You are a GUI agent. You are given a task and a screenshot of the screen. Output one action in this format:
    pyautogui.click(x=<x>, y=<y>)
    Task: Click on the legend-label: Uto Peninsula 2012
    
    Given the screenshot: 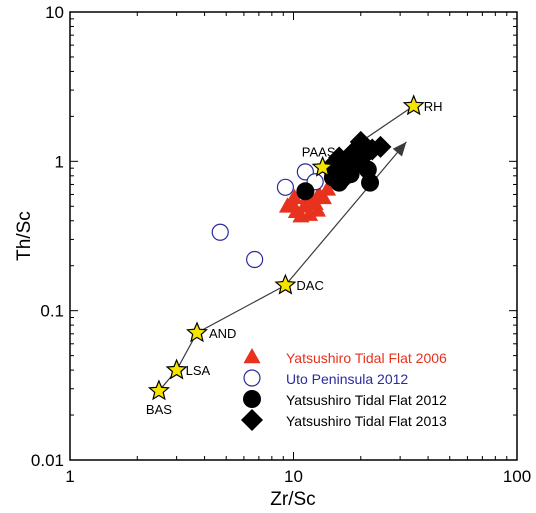 What is the action you would take?
    pyautogui.click(x=347, y=379)
    